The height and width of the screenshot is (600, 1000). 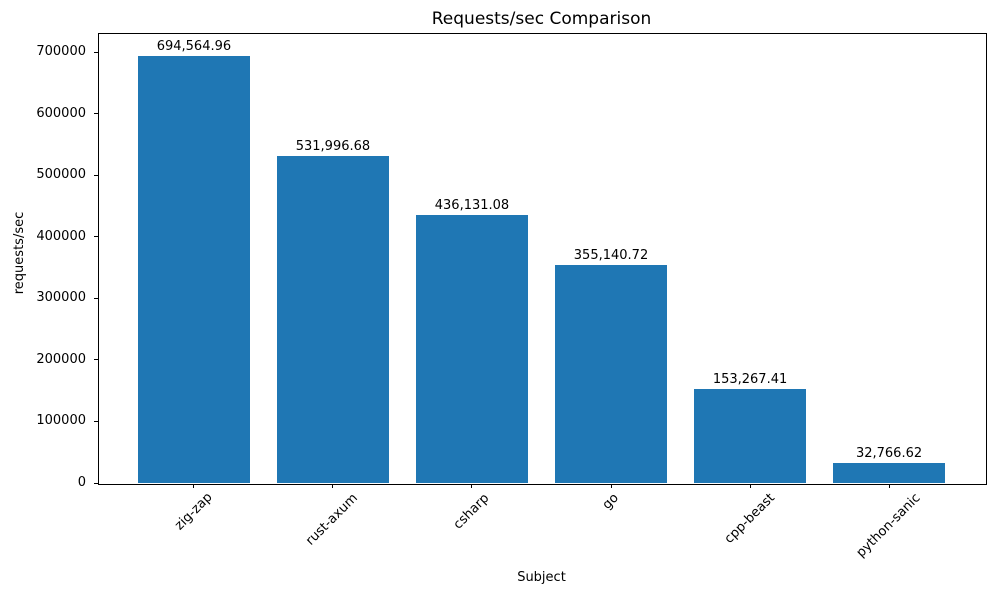 I want to click on y-tick-label: 400000, so click(x=61, y=236).